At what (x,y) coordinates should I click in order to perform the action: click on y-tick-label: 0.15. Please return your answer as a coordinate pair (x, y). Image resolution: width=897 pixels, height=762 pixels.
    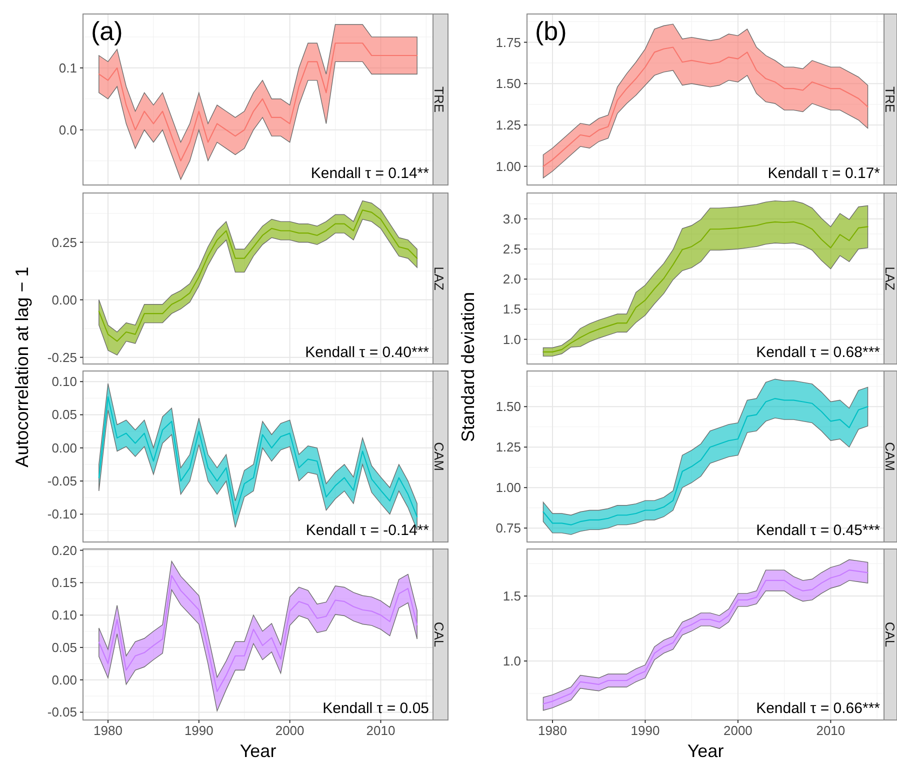
    Looking at the image, I should click on (64, 582).